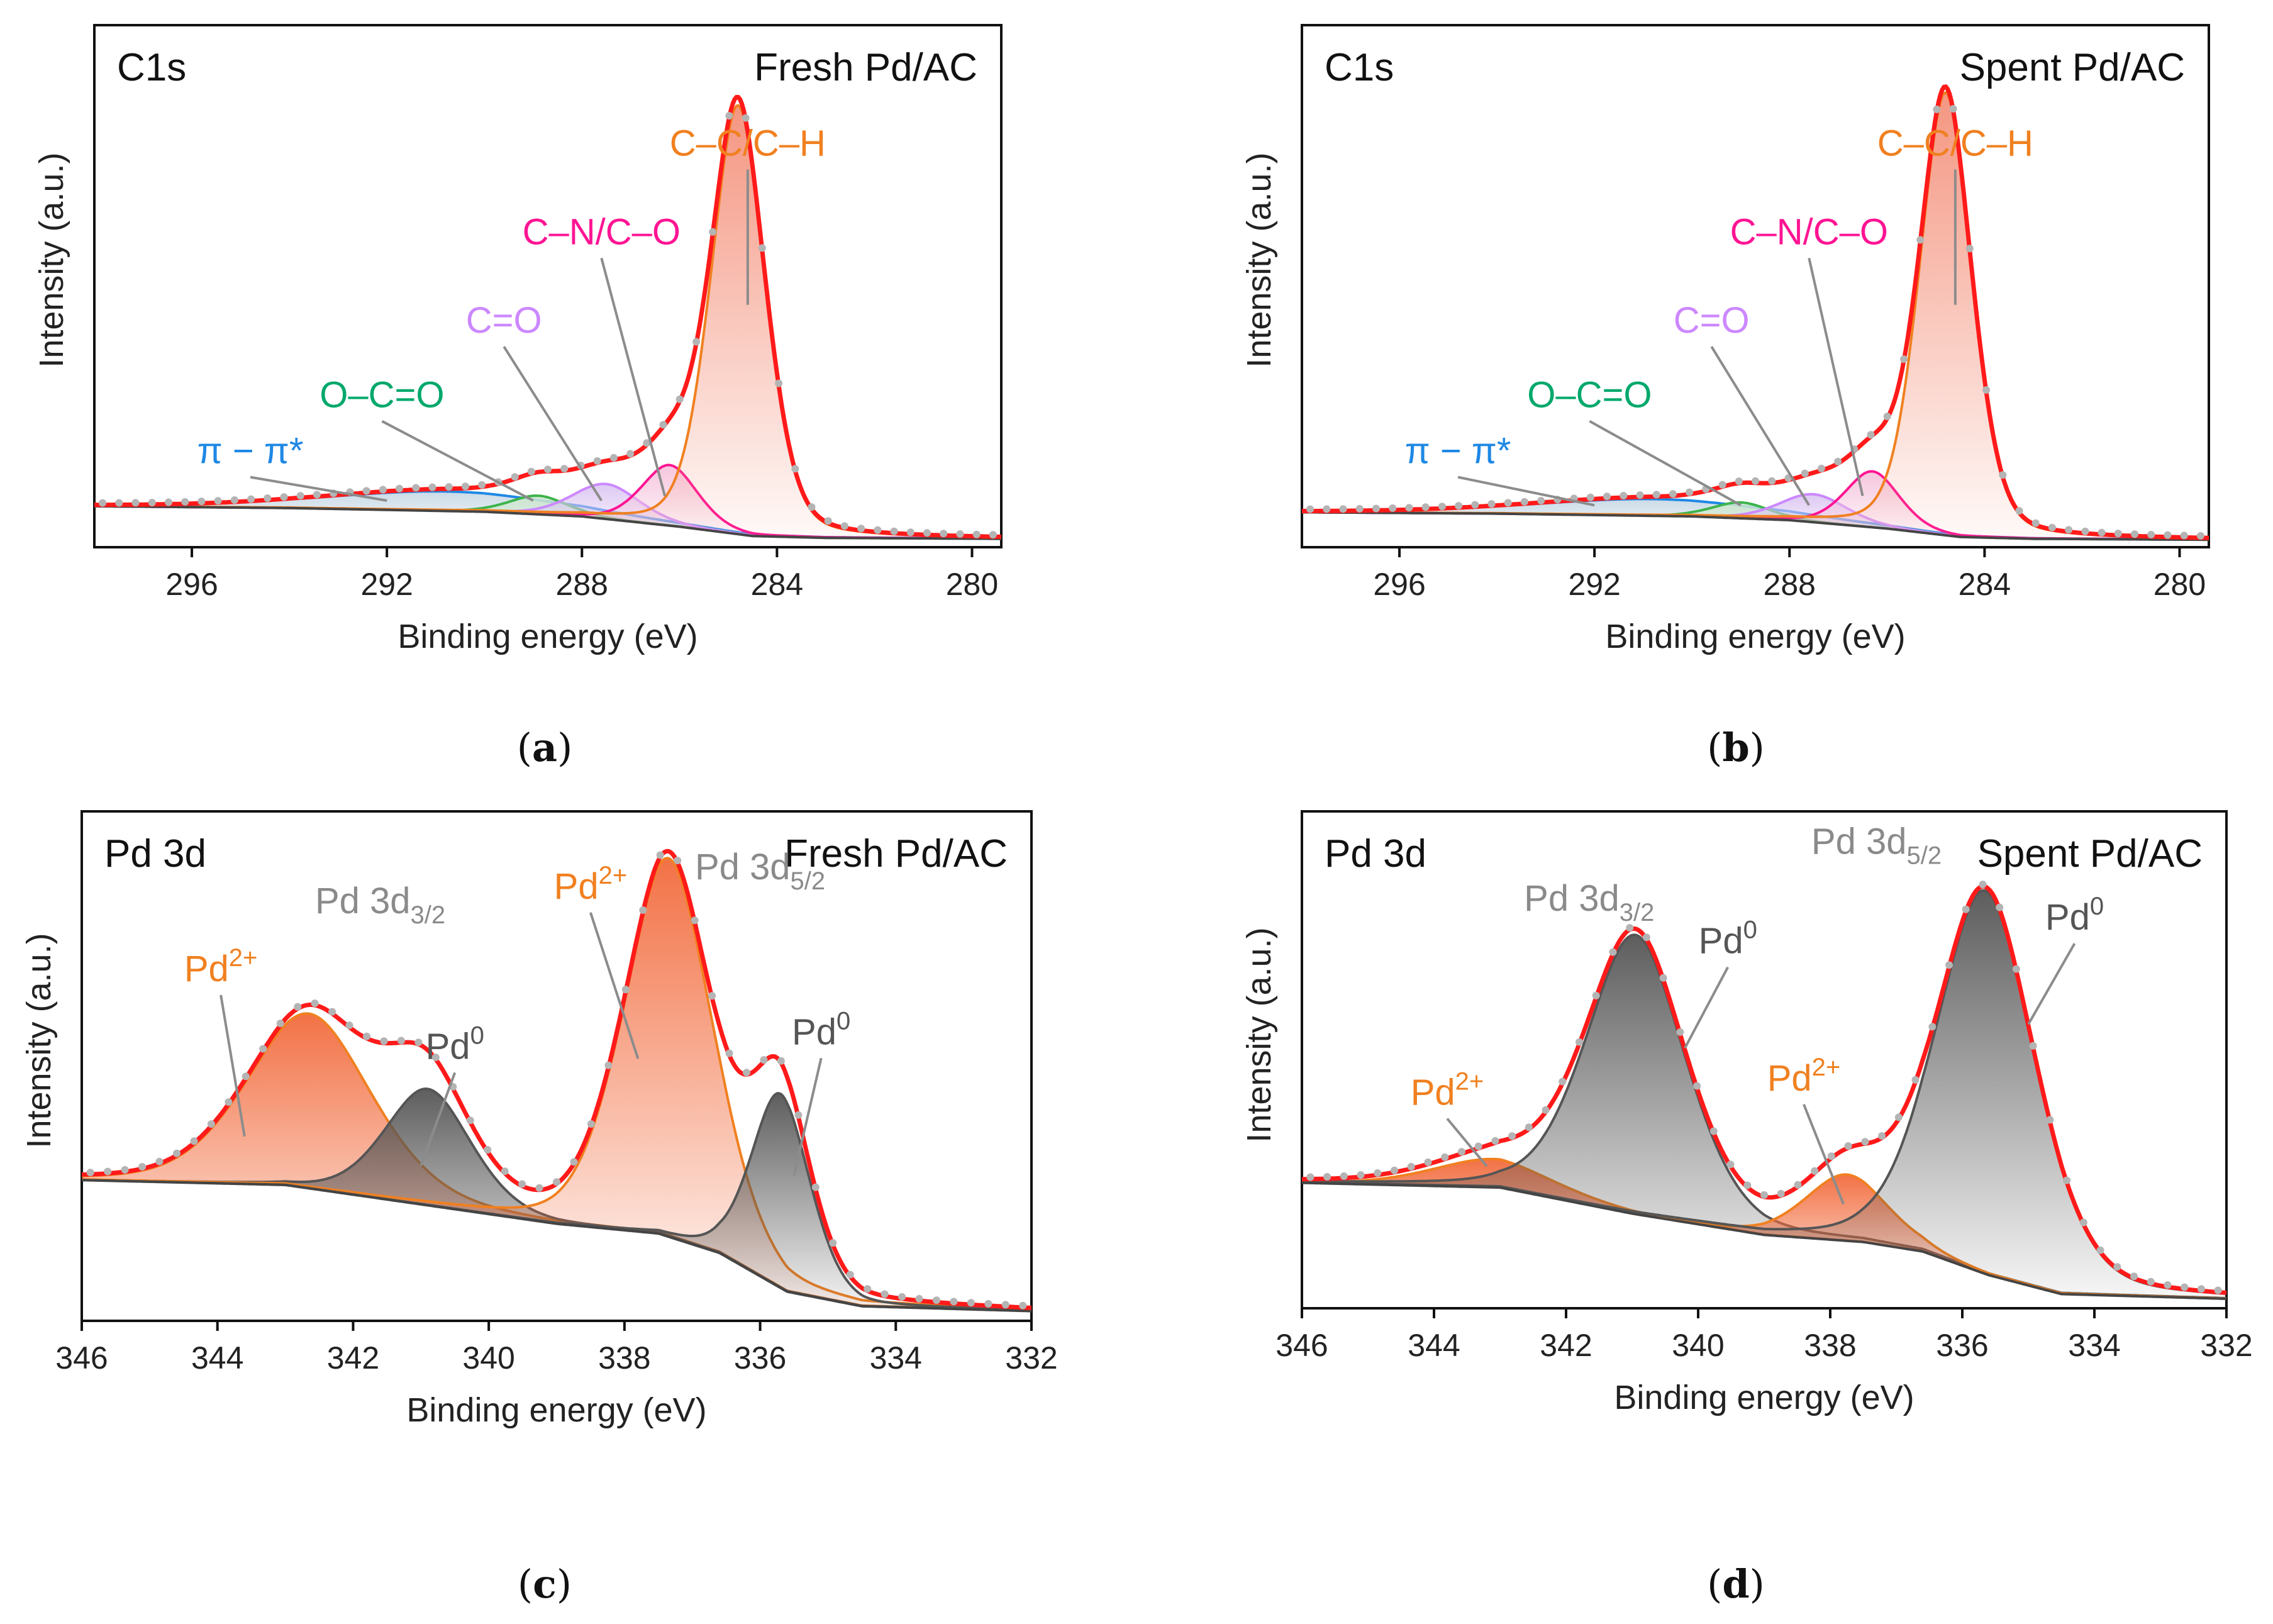 The height and width of the screenshot is (1624, 2273). I want to click on x-tick-label: 346, so click(81, 1358).